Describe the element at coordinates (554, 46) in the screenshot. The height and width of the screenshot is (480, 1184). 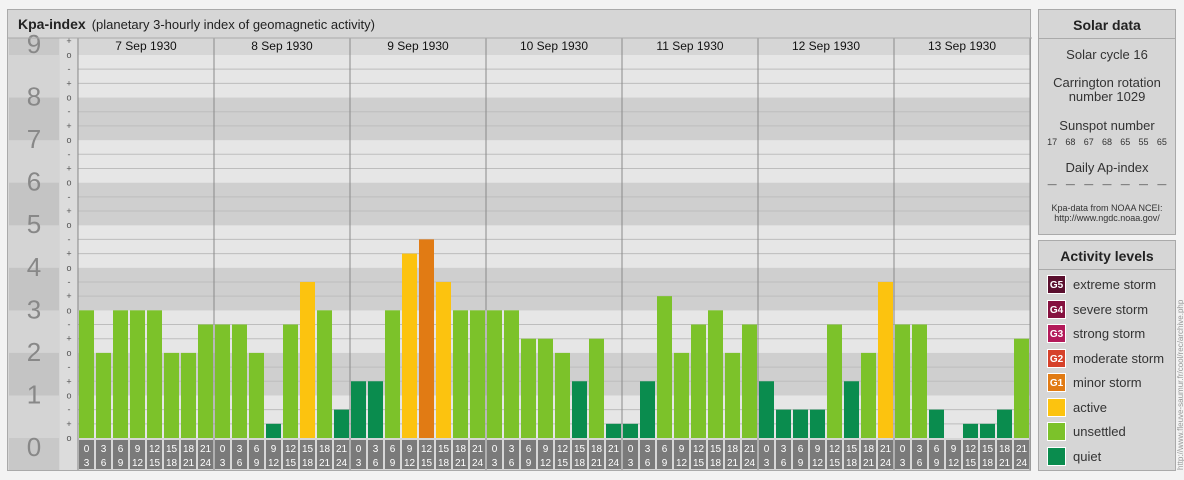
I see `day-header-strip` at that location.